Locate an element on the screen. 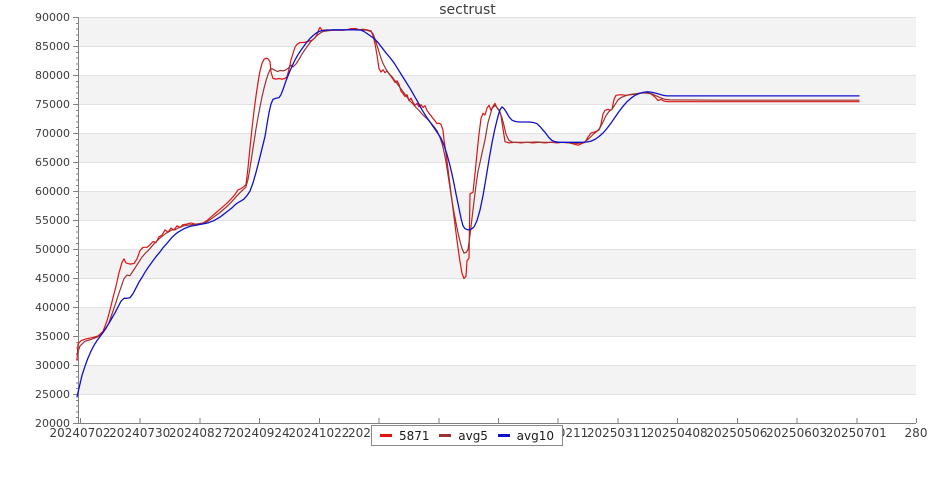  legend-label: avg5 is located at coordinates (473, 435).